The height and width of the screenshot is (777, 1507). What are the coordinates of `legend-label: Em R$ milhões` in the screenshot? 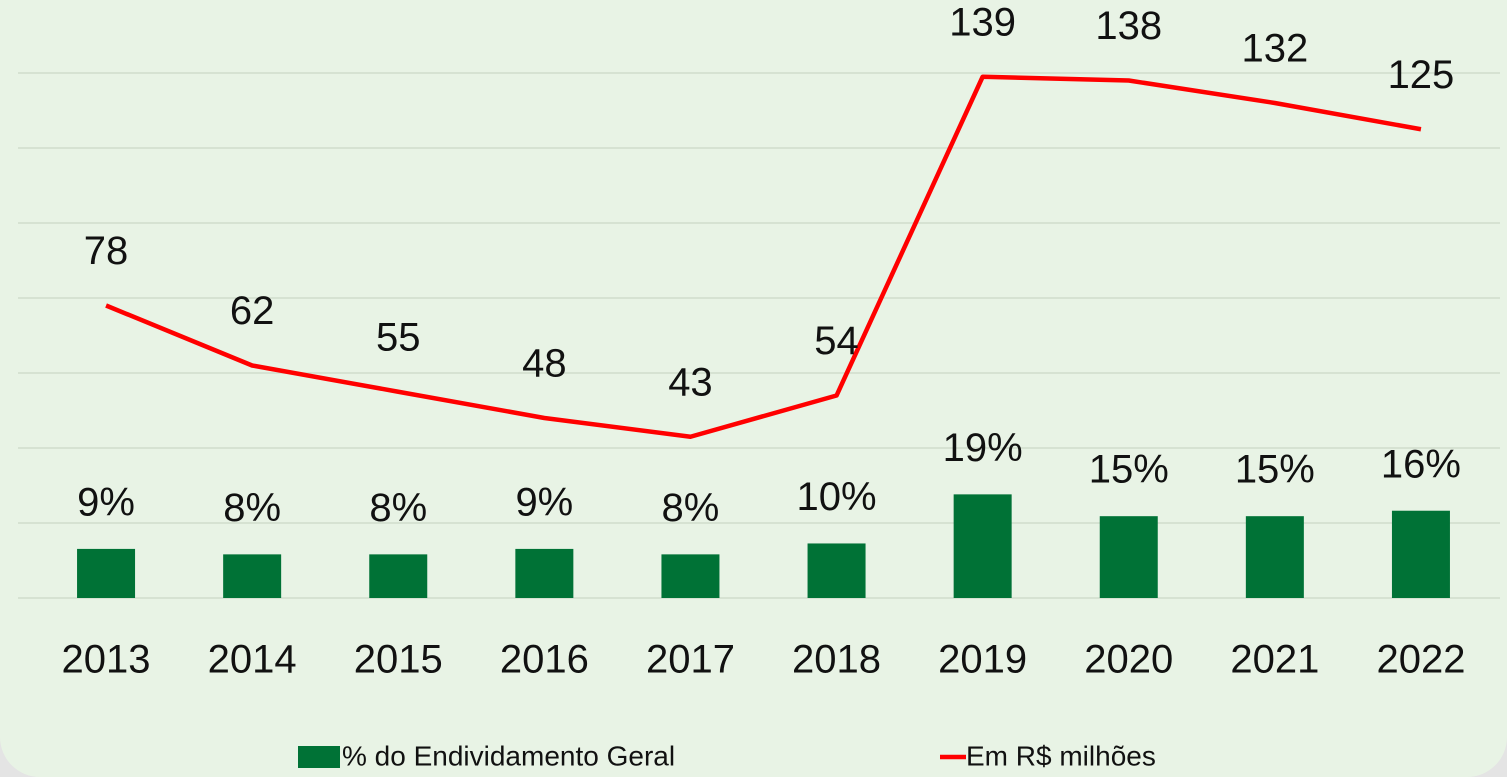 It's located at (1061, 755).